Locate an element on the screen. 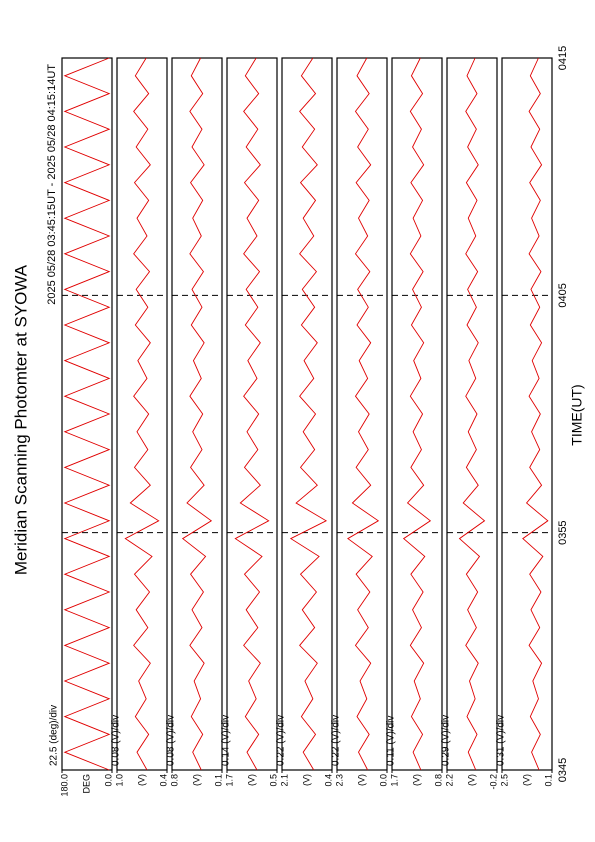 The width and height of the screenshot is (595, 842). x-tick-label: 0345 is located at coordinates (563, 770).